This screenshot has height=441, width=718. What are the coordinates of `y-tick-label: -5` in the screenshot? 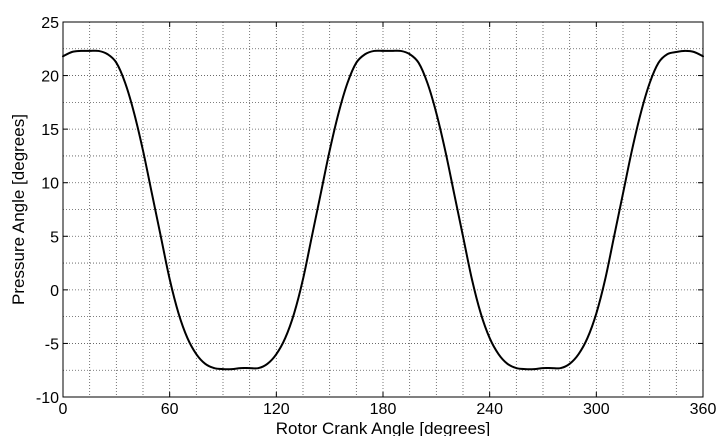 It's located at (52, 344).